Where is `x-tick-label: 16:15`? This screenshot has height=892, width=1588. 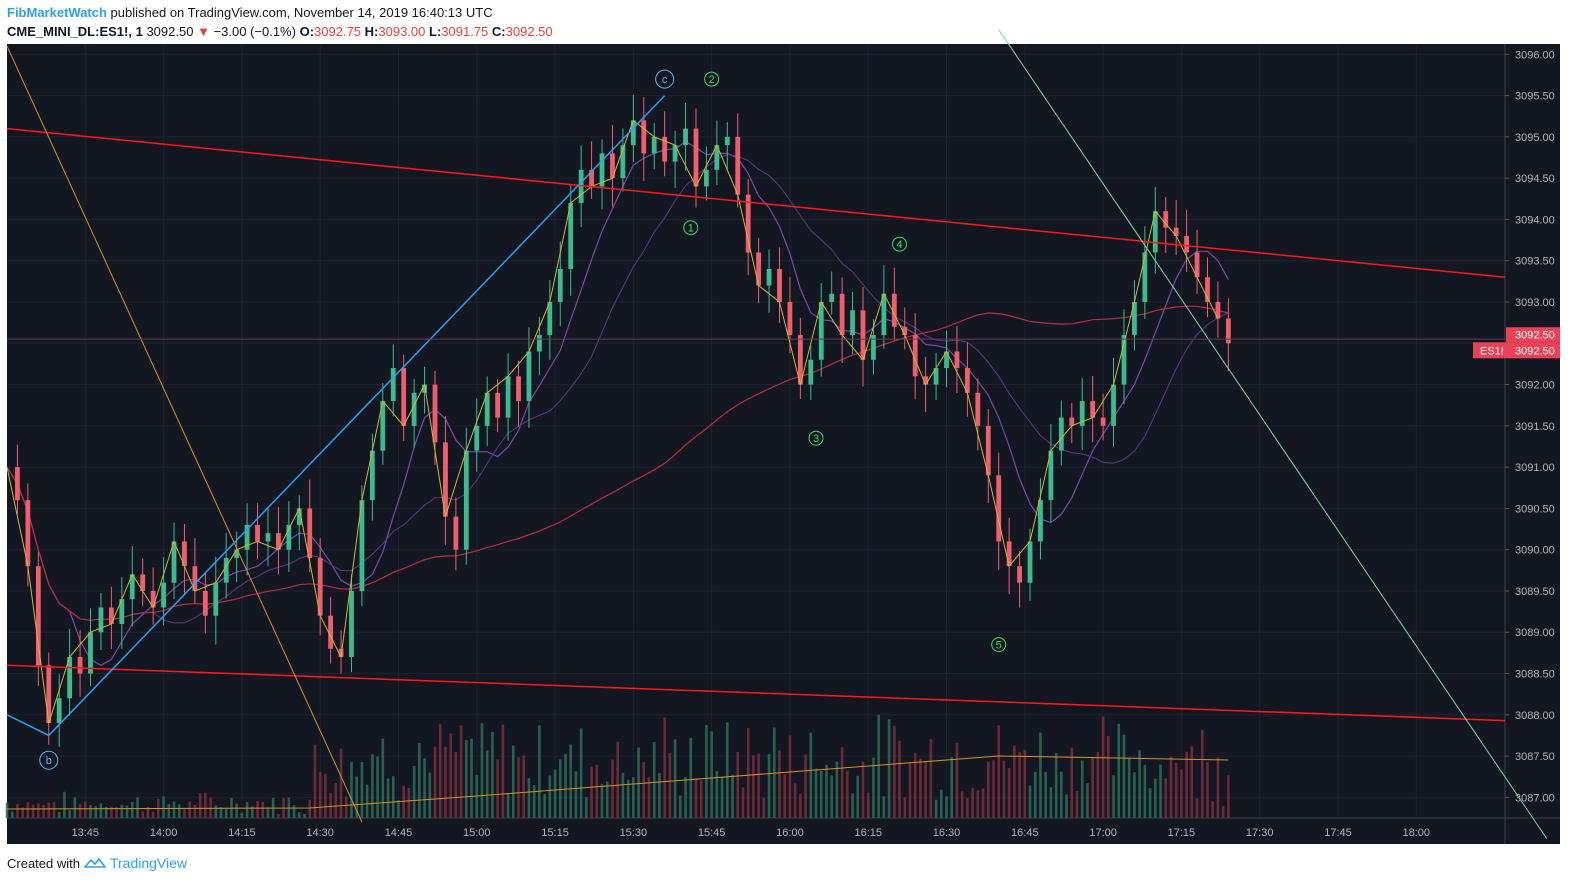
x-tick-label: 16:15 is located at coordinates (868, 833).